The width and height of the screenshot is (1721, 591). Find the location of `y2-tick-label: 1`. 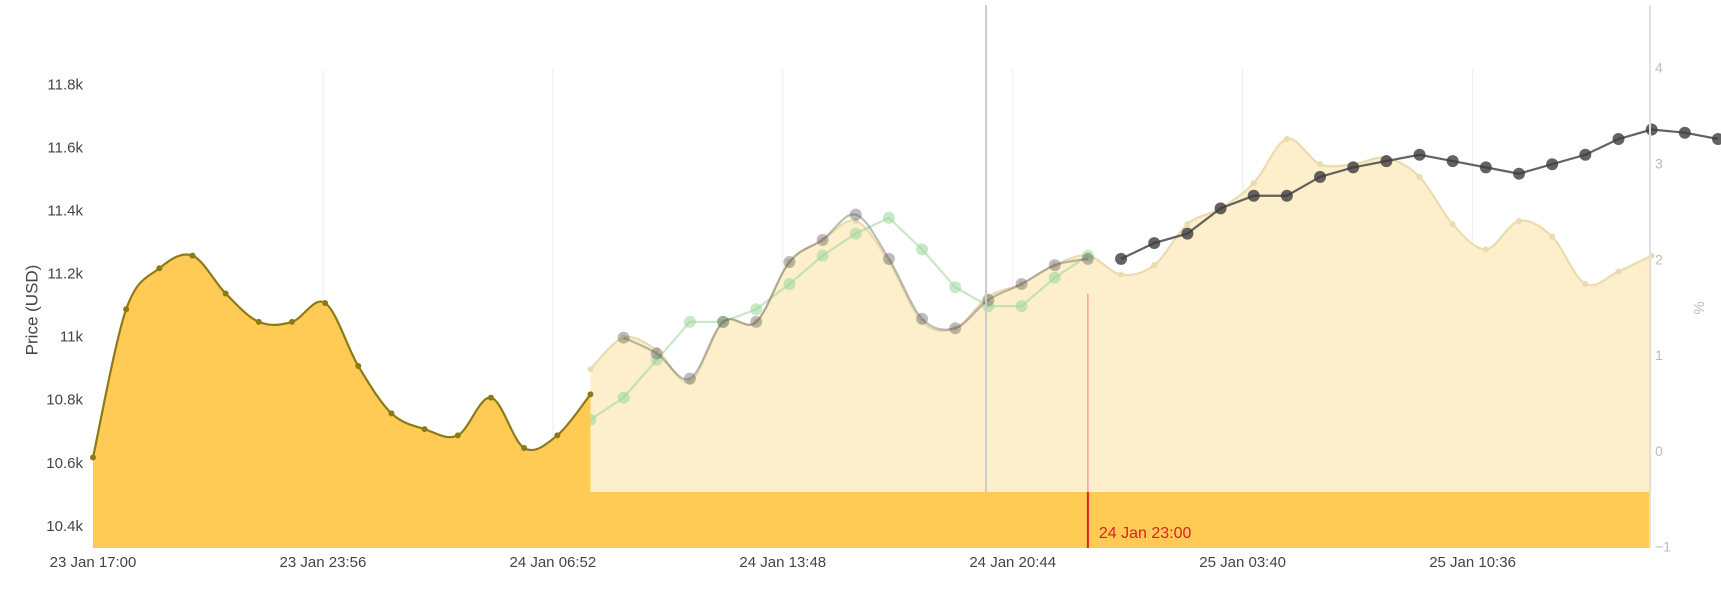

y2-tick-label: 1 is located at coordinates (1659, 355).